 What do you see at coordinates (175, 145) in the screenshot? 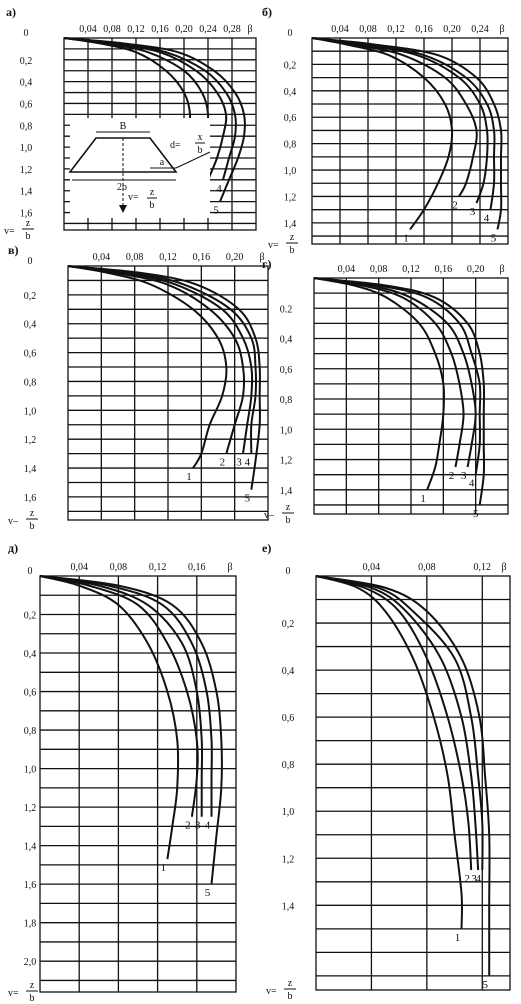
I see `inset-label-d: d=` at bounding box center [175, 145].